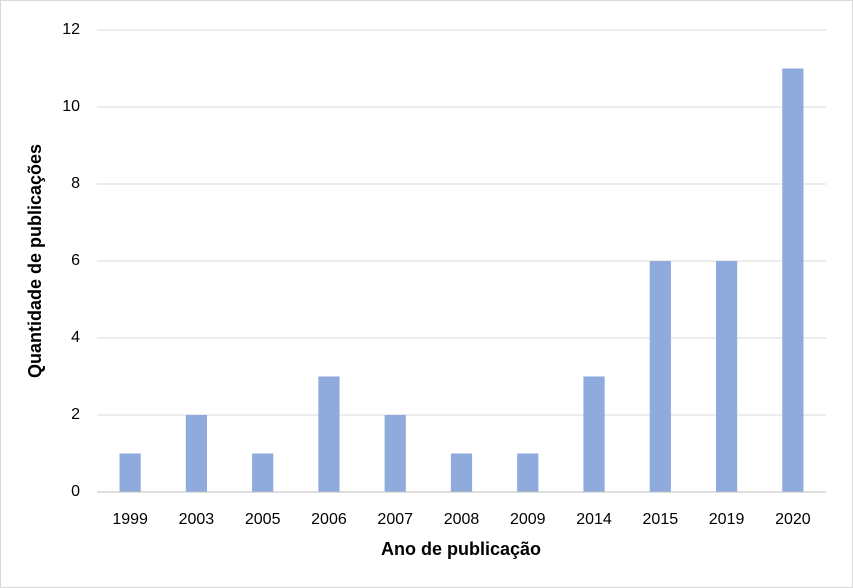  Describe the element at coordinates (130, 519) in the screenshot. I see `x-tick-label: 1999` at that location.